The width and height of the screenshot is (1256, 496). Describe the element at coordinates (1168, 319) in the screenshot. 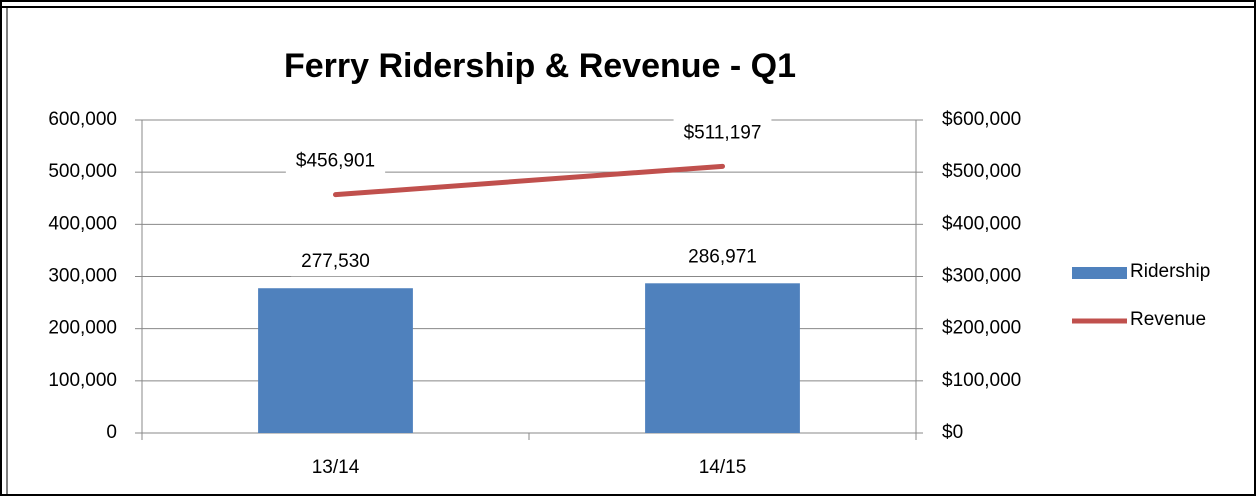

I see `legend-label: Revenue` at that location.